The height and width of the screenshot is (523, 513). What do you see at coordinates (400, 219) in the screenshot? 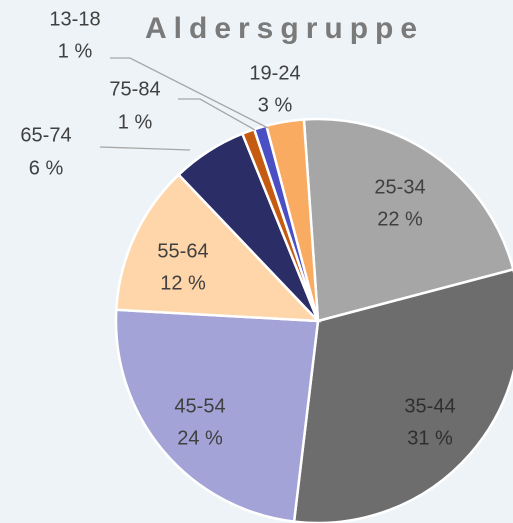
I see `value-label: 22 %` at bounding box center [400, 219].